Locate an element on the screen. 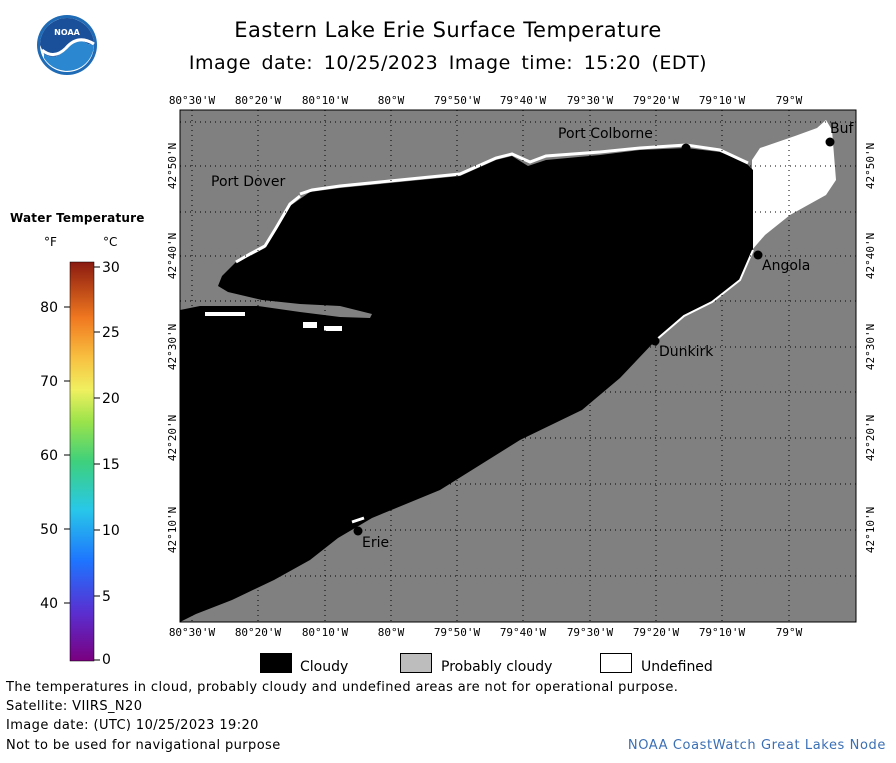  navigation-note: Not to be used for navigational purpose is located at coordinates (143, 745).